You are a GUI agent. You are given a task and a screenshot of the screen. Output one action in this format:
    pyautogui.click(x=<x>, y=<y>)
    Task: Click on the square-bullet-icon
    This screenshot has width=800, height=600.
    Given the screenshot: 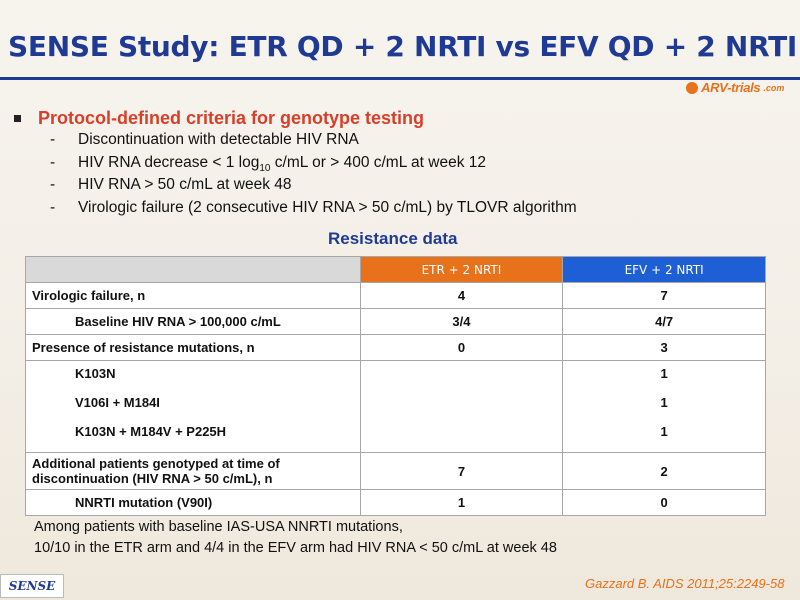 What is the action you would take?
    pyautogui.click(x=17, y=118)
    